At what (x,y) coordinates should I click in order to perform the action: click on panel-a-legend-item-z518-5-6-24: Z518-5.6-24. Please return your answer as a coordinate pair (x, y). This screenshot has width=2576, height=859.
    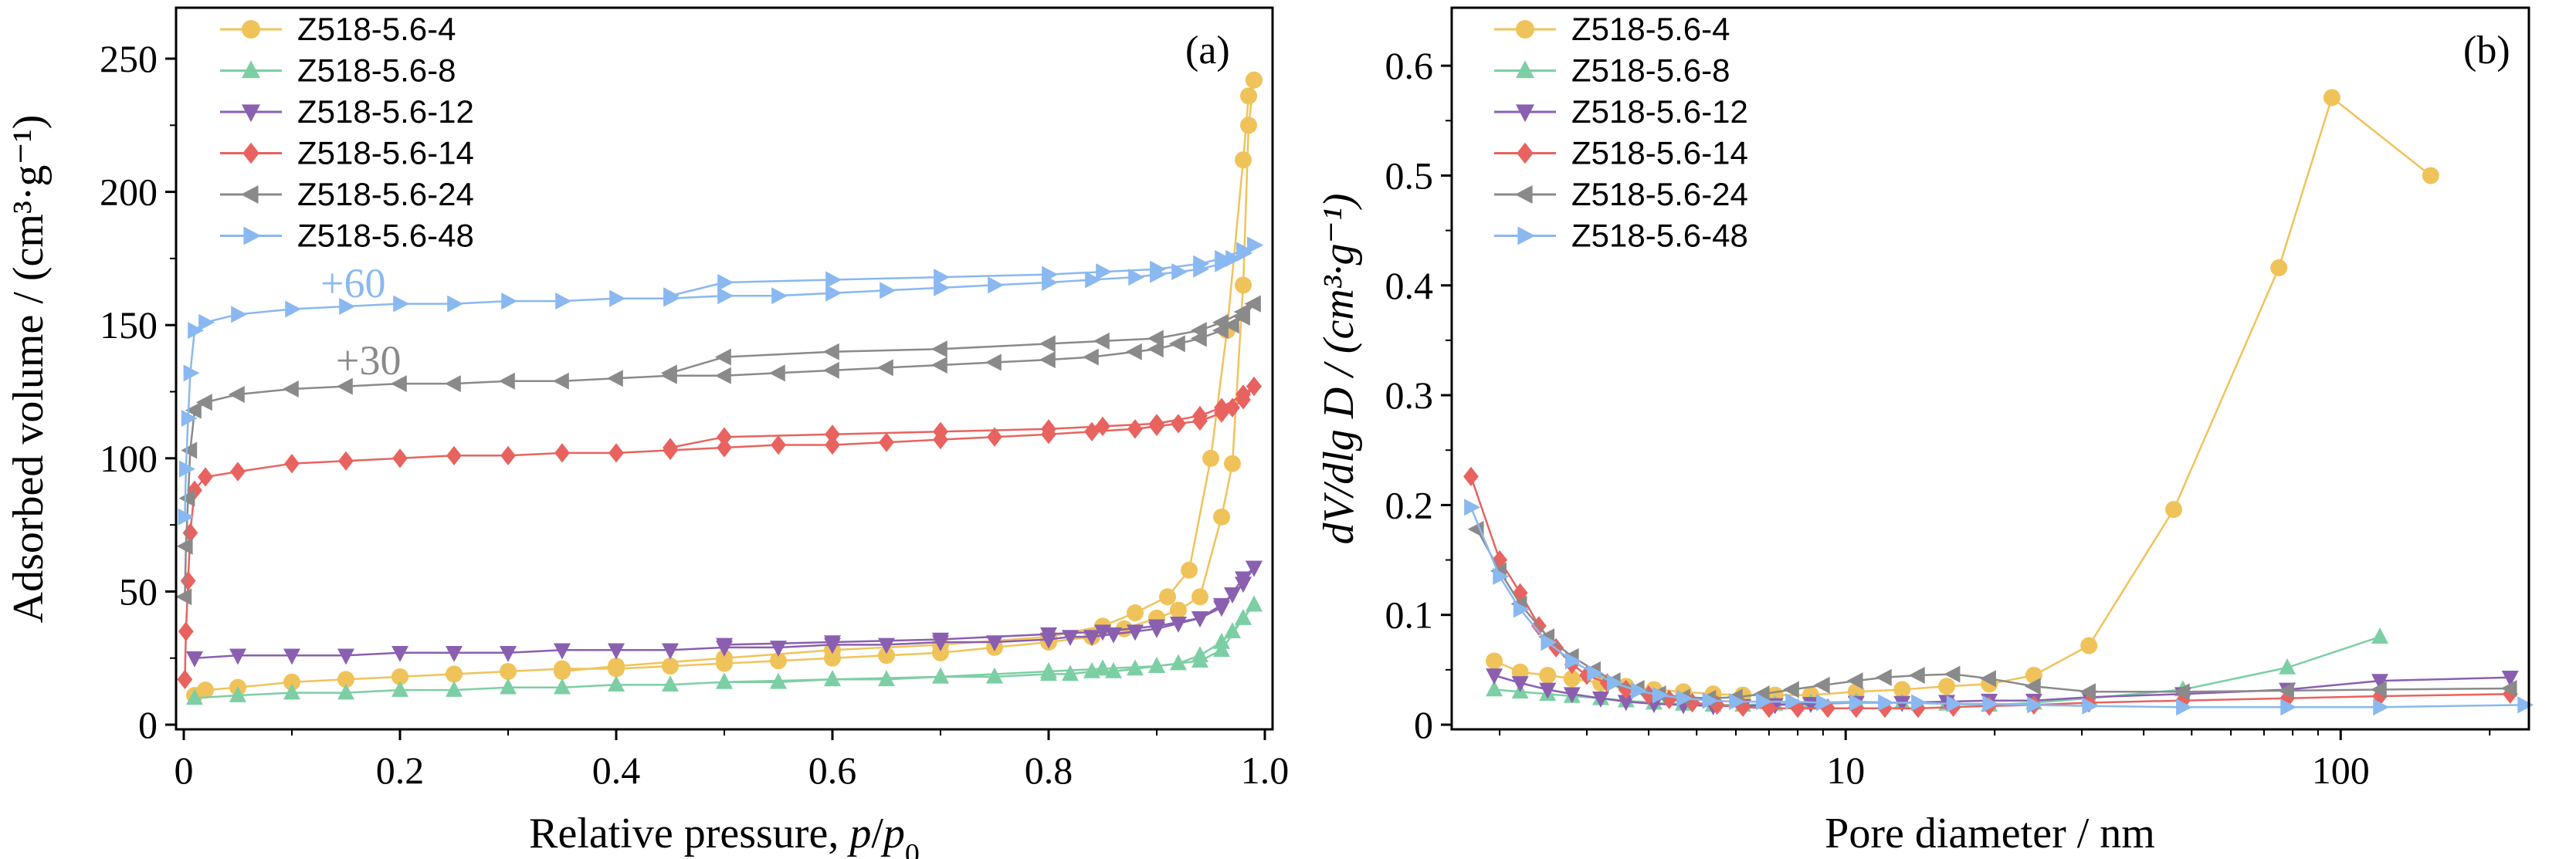
    Looking at the image, I should click on (347, 194).